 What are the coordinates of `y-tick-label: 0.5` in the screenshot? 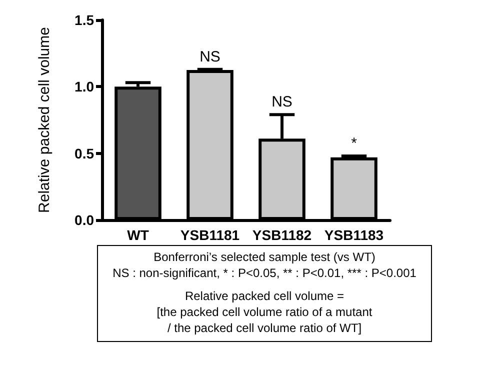 It's located at (84, 153).